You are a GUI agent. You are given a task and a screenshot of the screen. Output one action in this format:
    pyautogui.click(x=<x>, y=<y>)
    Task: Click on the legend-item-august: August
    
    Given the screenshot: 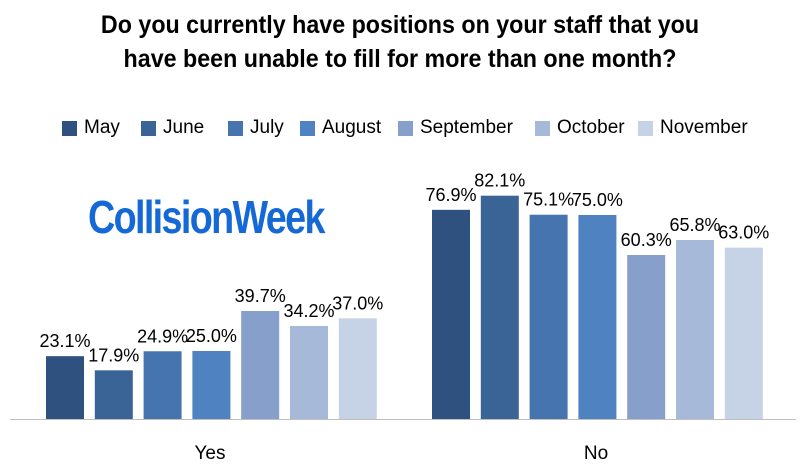 What is the action you would take?
    pyautogui.click(x=340, y=128)
    